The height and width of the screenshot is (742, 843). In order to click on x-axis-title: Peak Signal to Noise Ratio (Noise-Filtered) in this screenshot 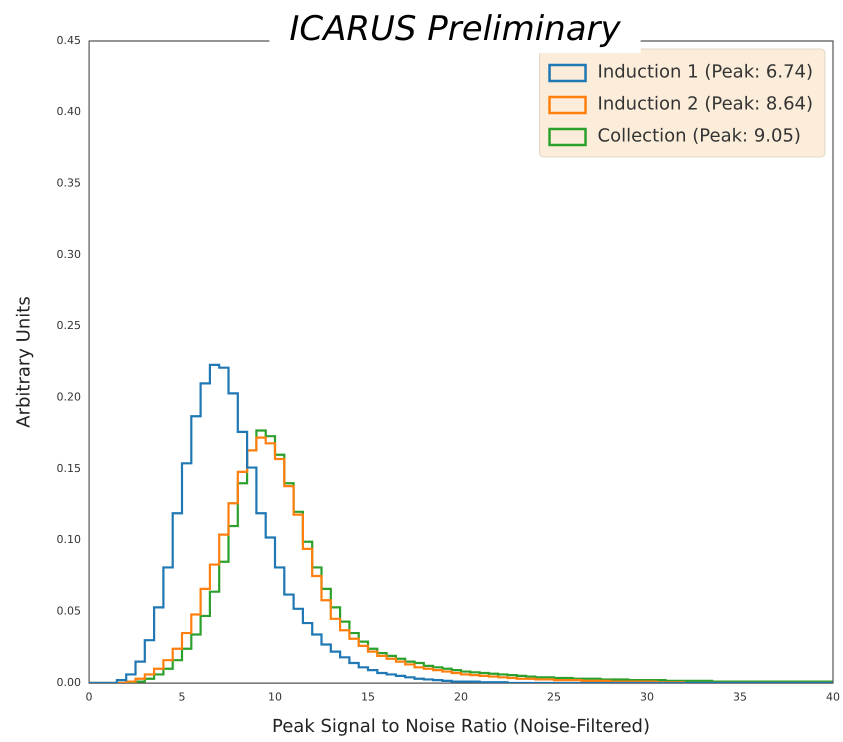, I will do `click(461, 726)`.